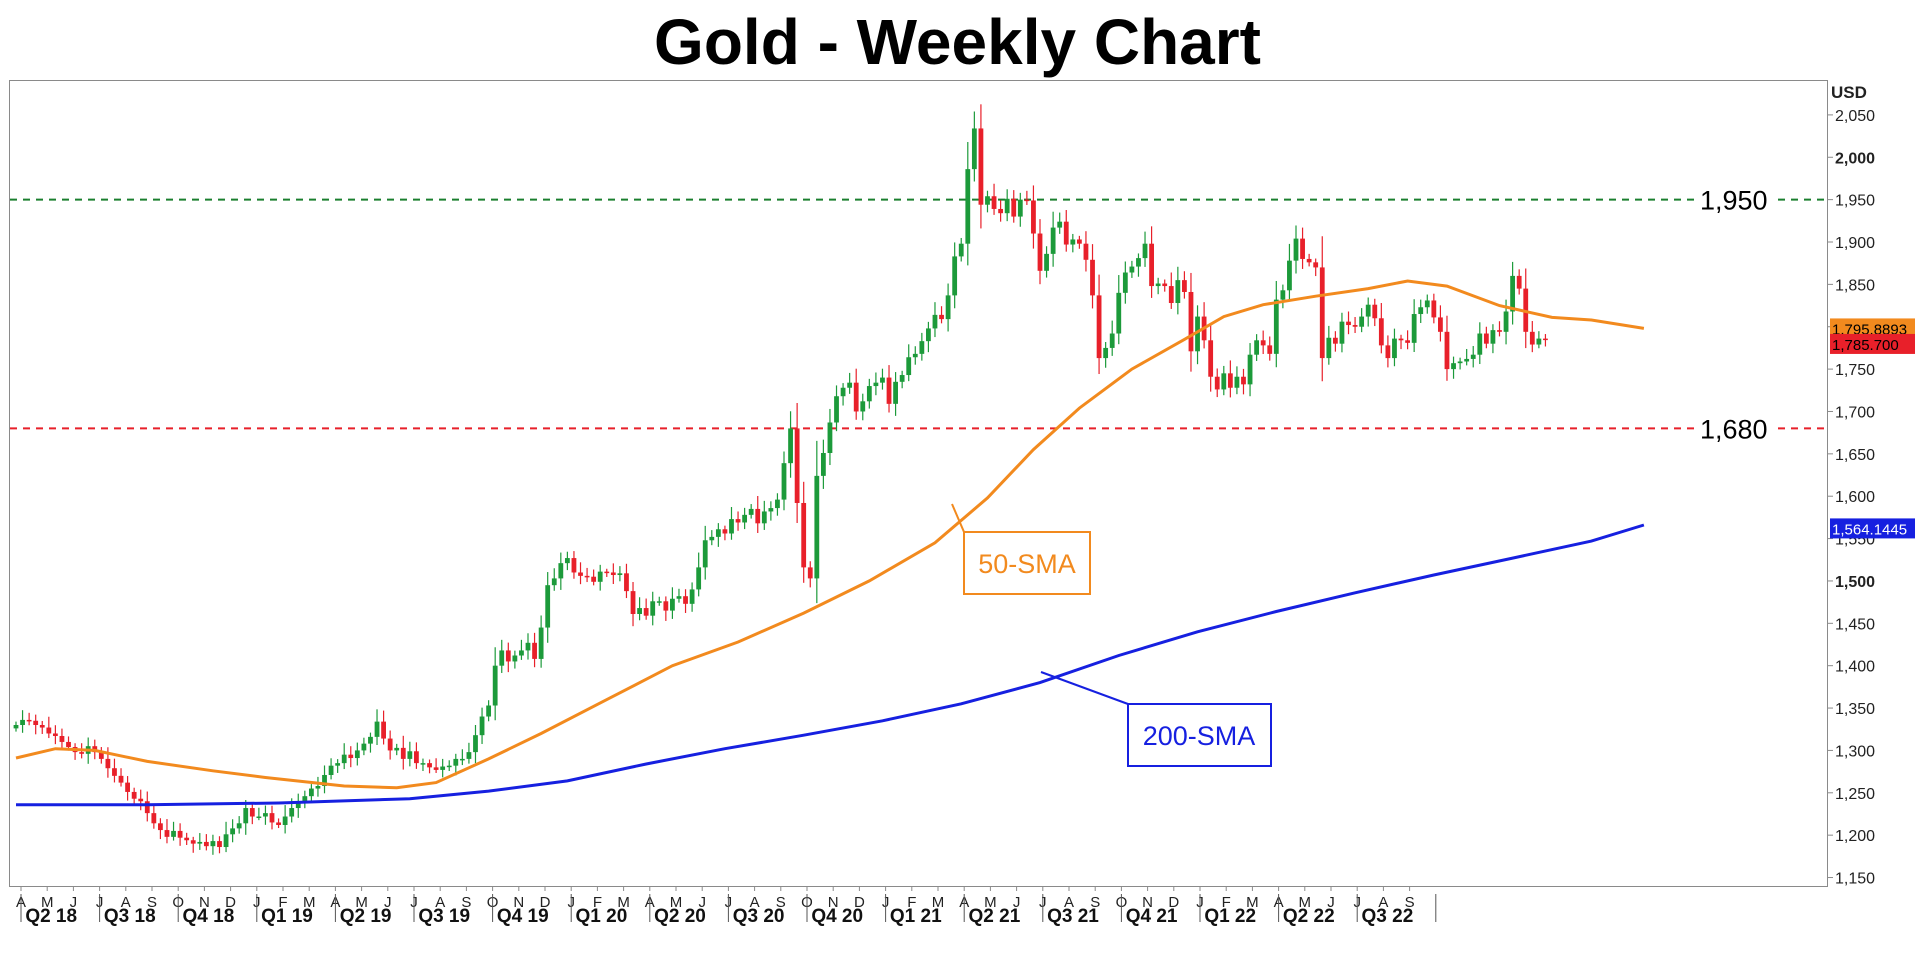 This screenshot has height=957, width=1915. Describe the element at coordinates (523, 916) in the screenshot. I see `x-quarter-label: Q4 19` at that location.